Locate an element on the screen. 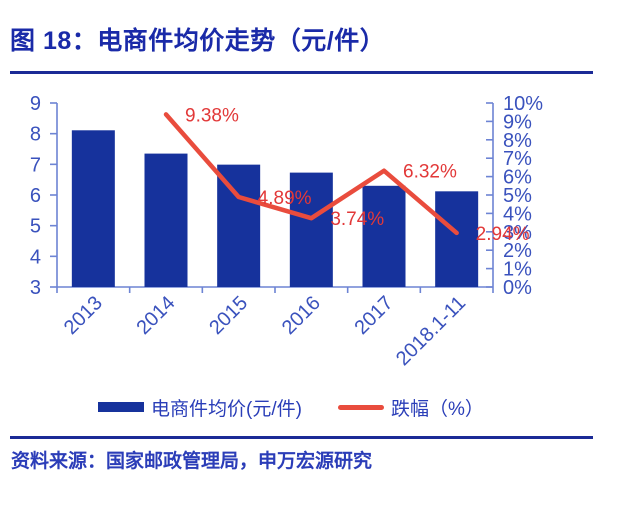 This screenshot has height=505, width=641. right-axis-tick-label: 9% is located at coordinates (517, 122).